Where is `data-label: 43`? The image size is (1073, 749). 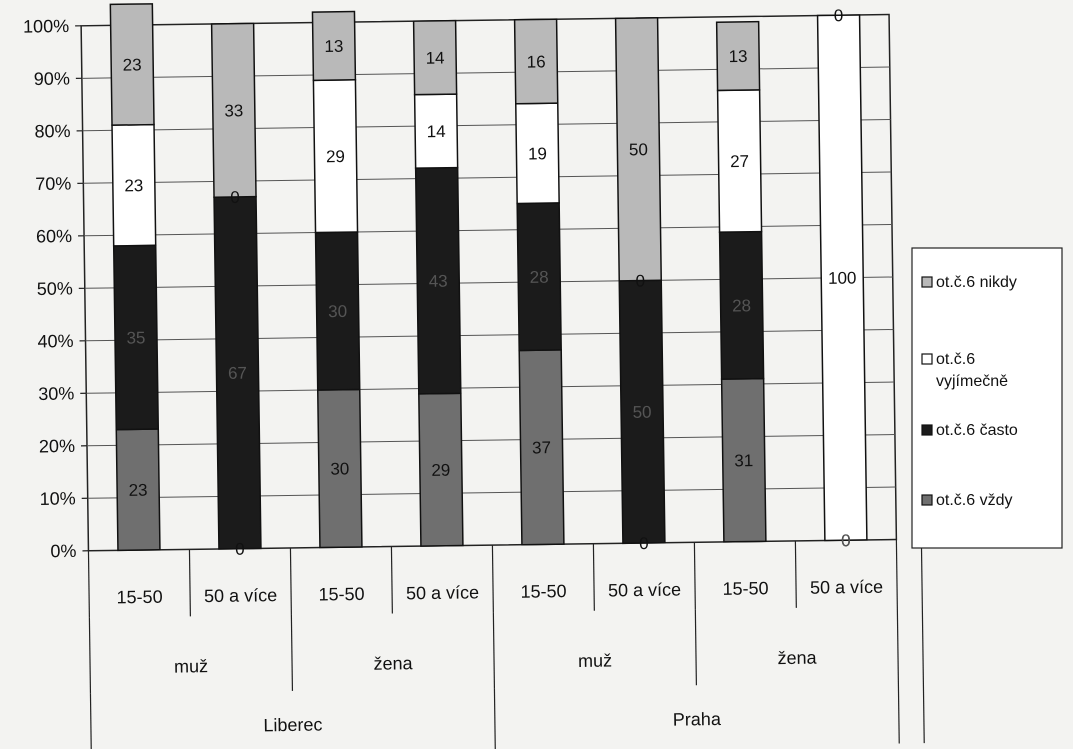 data-label: 43 is located at coordinates (438, 281).